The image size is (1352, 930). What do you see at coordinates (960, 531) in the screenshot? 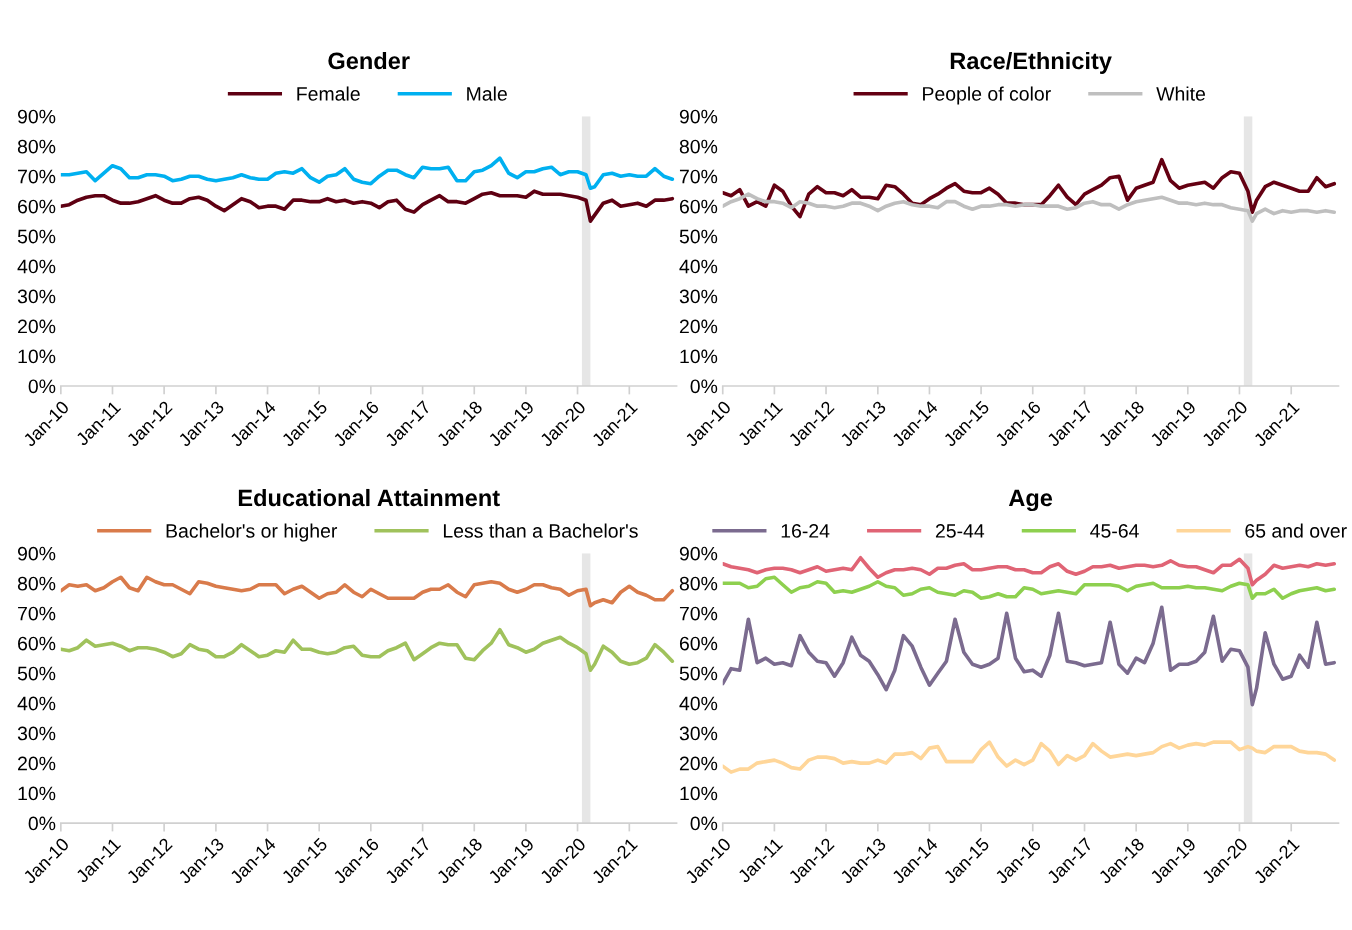
I see `legend-label: 25-44` at bounding box center [960, 531].